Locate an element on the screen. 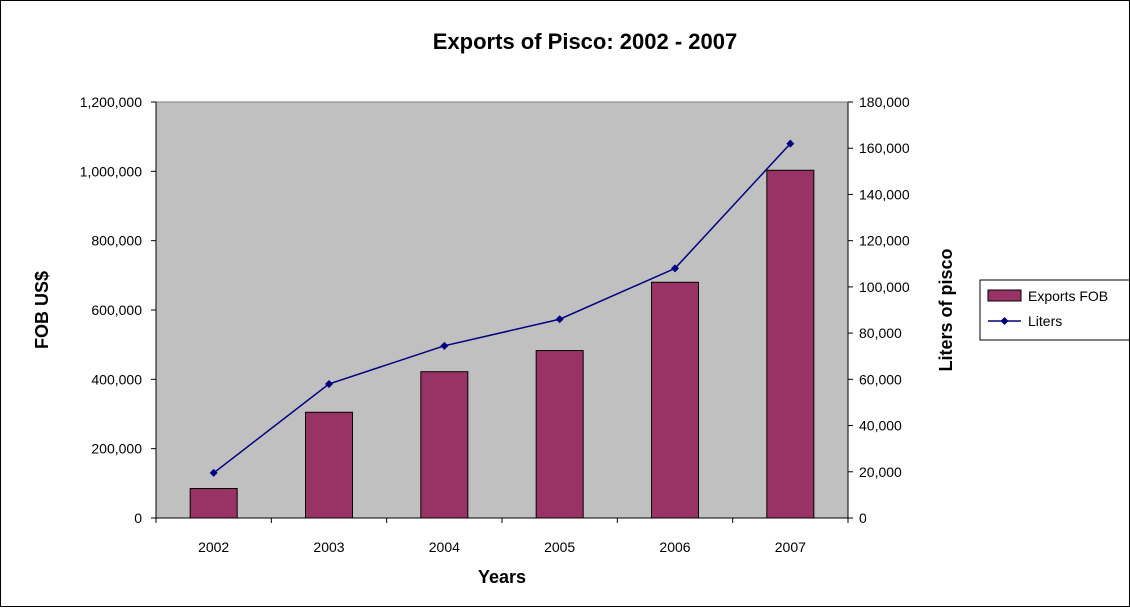 The image size is (1130, 611). x-tick-label: 2007 is located at coordinates (790, 547).